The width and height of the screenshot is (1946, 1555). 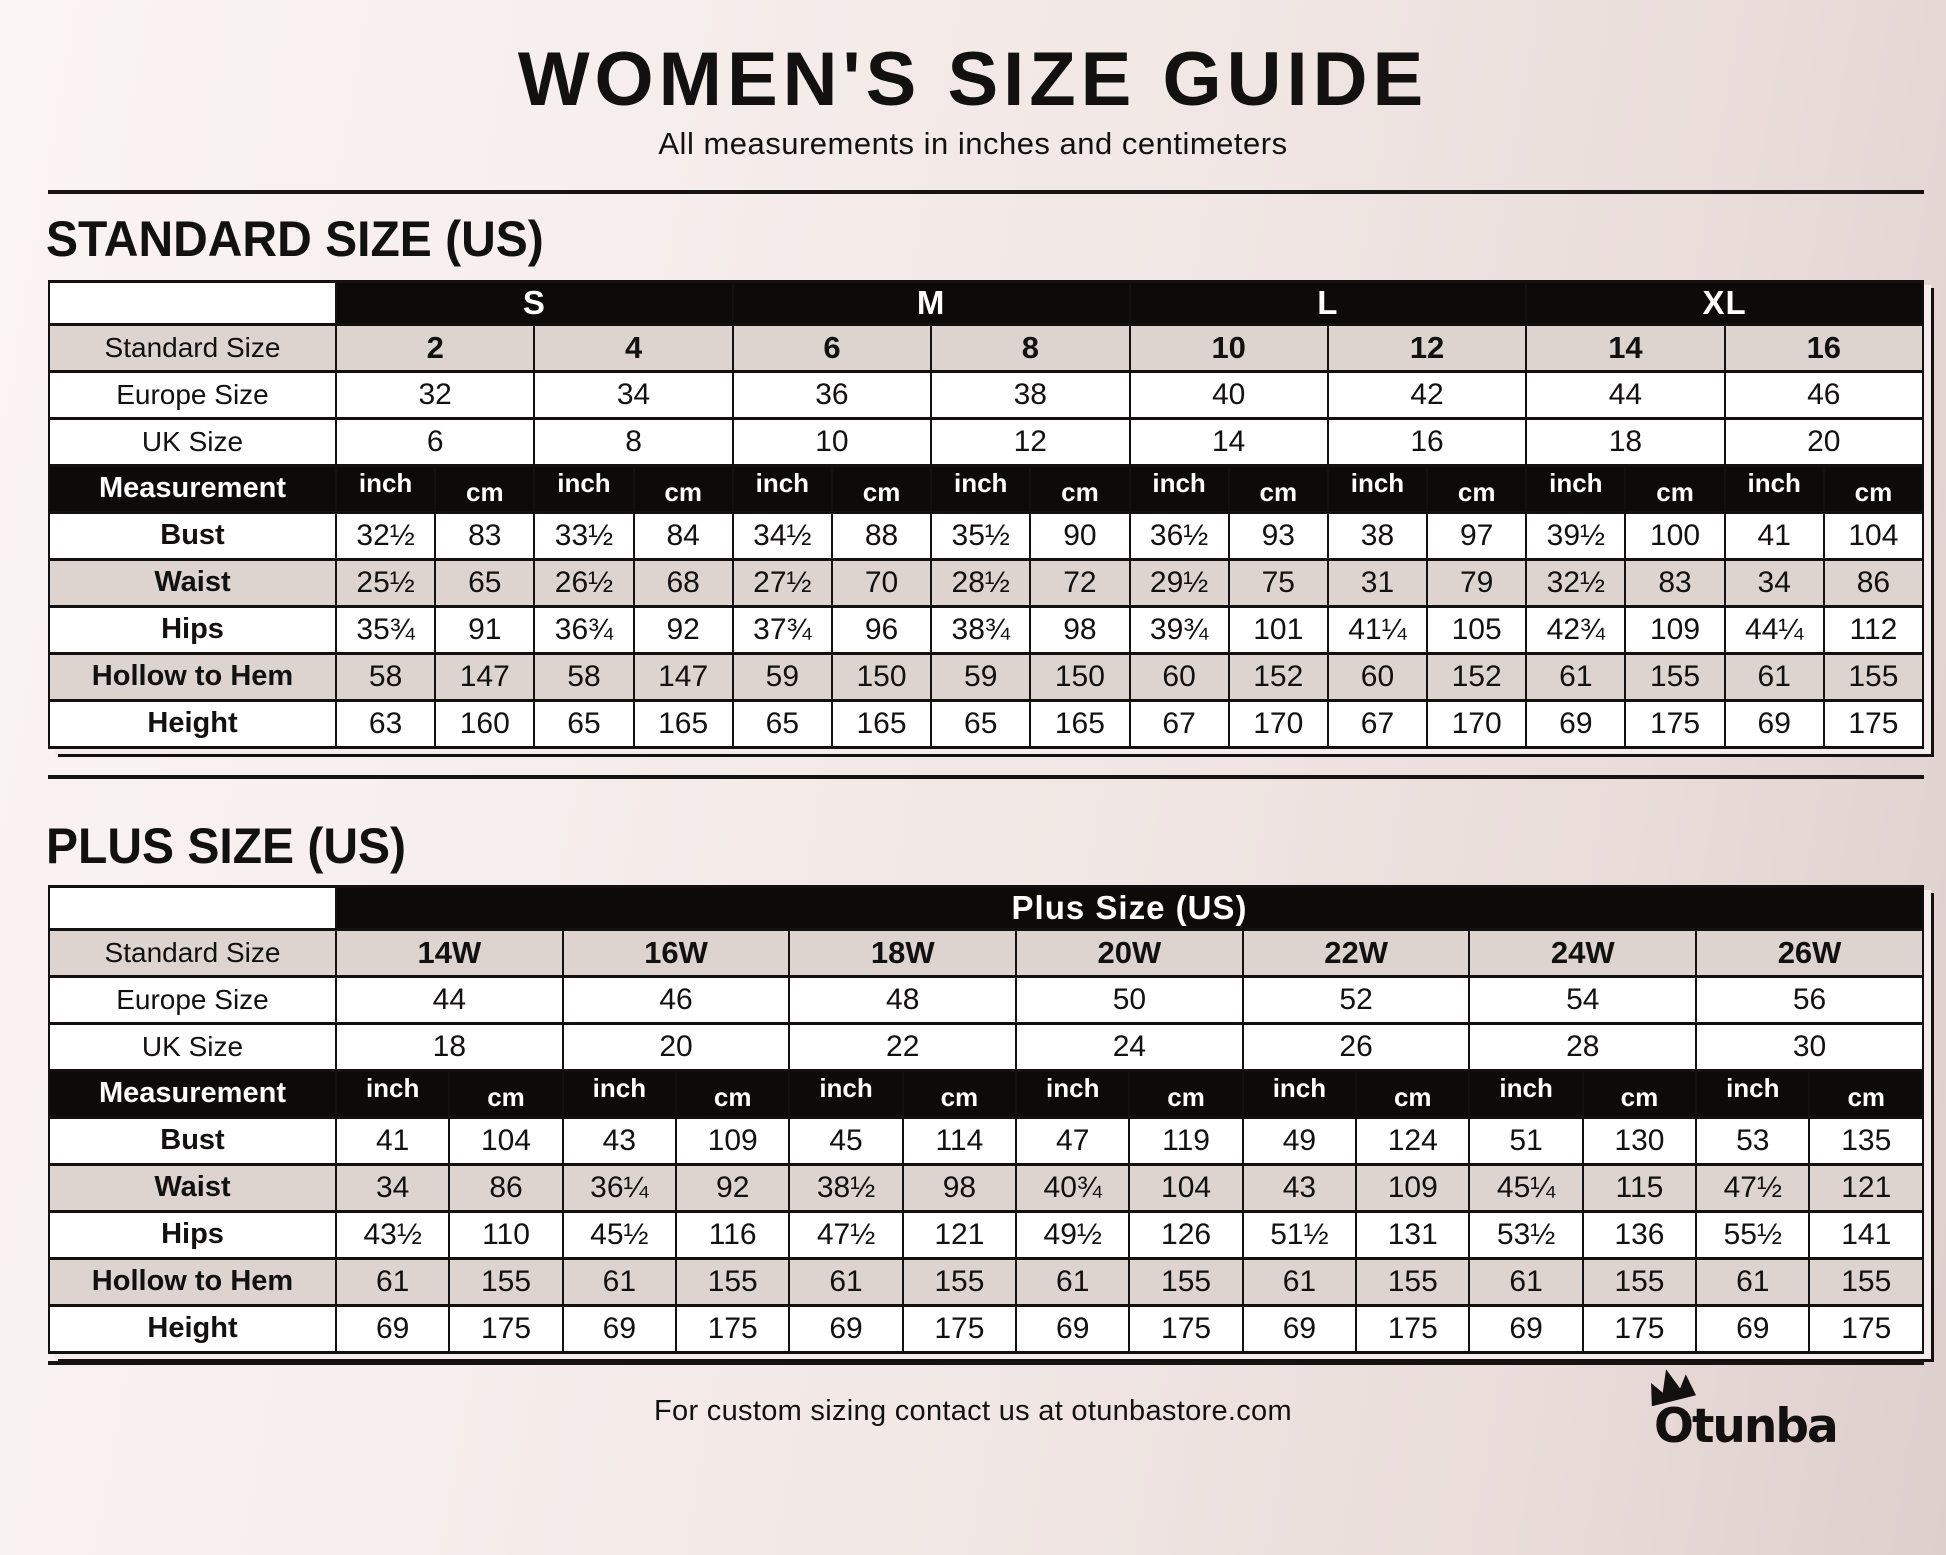 What do you see at coordinates (980, 483) in the screenshot?
I see `std-inch-header-3-label: inch` at bounding box center [980, 483].